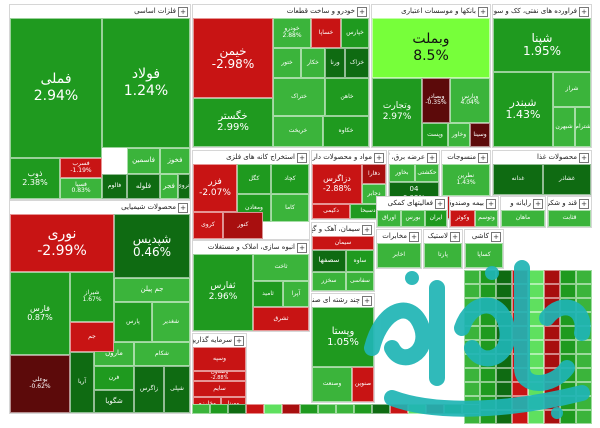  Describe the element at coordinates (296, 294) in the screenshot. I see `stock-cell: آپرا` at that location.